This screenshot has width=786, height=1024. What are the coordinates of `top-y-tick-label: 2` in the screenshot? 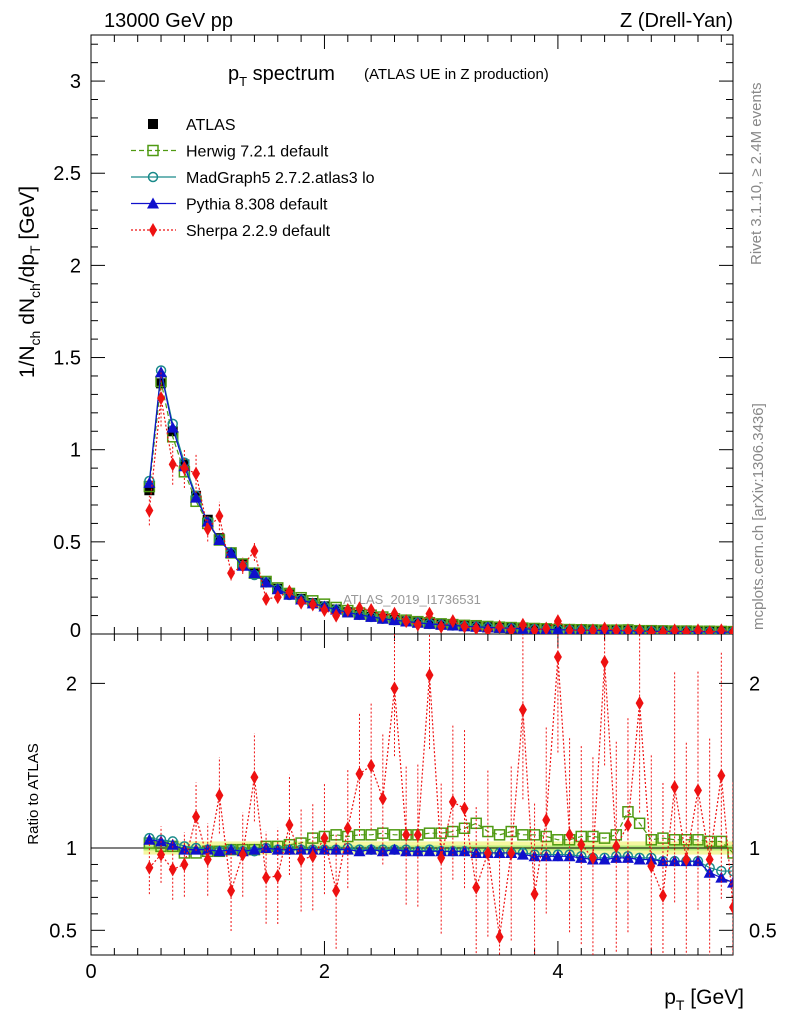 It's located at (75, 266).